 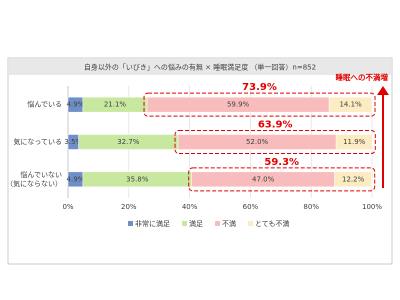 I want to click on chart-title: 自身以外の「いびき」への悩みの有無 × 睡眠満足度 （単一回答）n=852, so click(x=200, y=67).